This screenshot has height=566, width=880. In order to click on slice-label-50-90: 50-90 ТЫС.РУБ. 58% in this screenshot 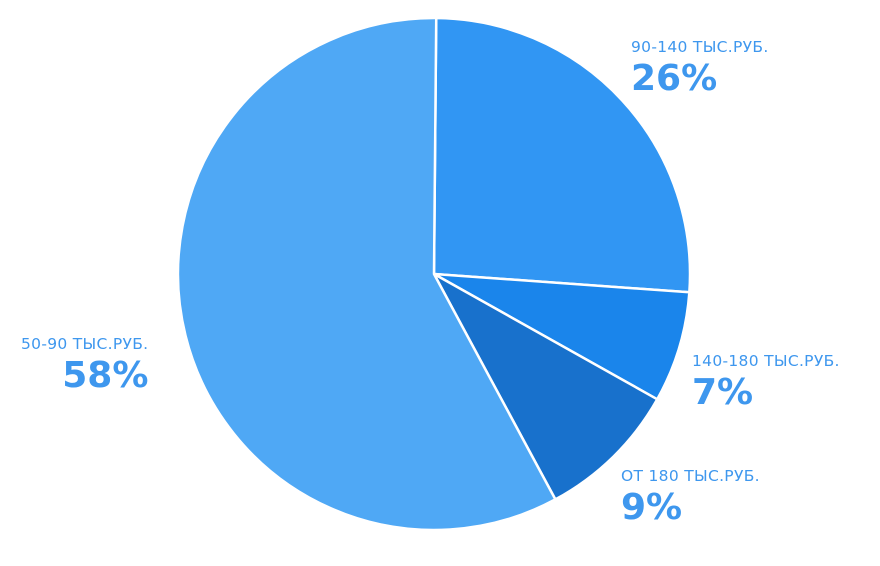, I will do `click(84, 365)`.